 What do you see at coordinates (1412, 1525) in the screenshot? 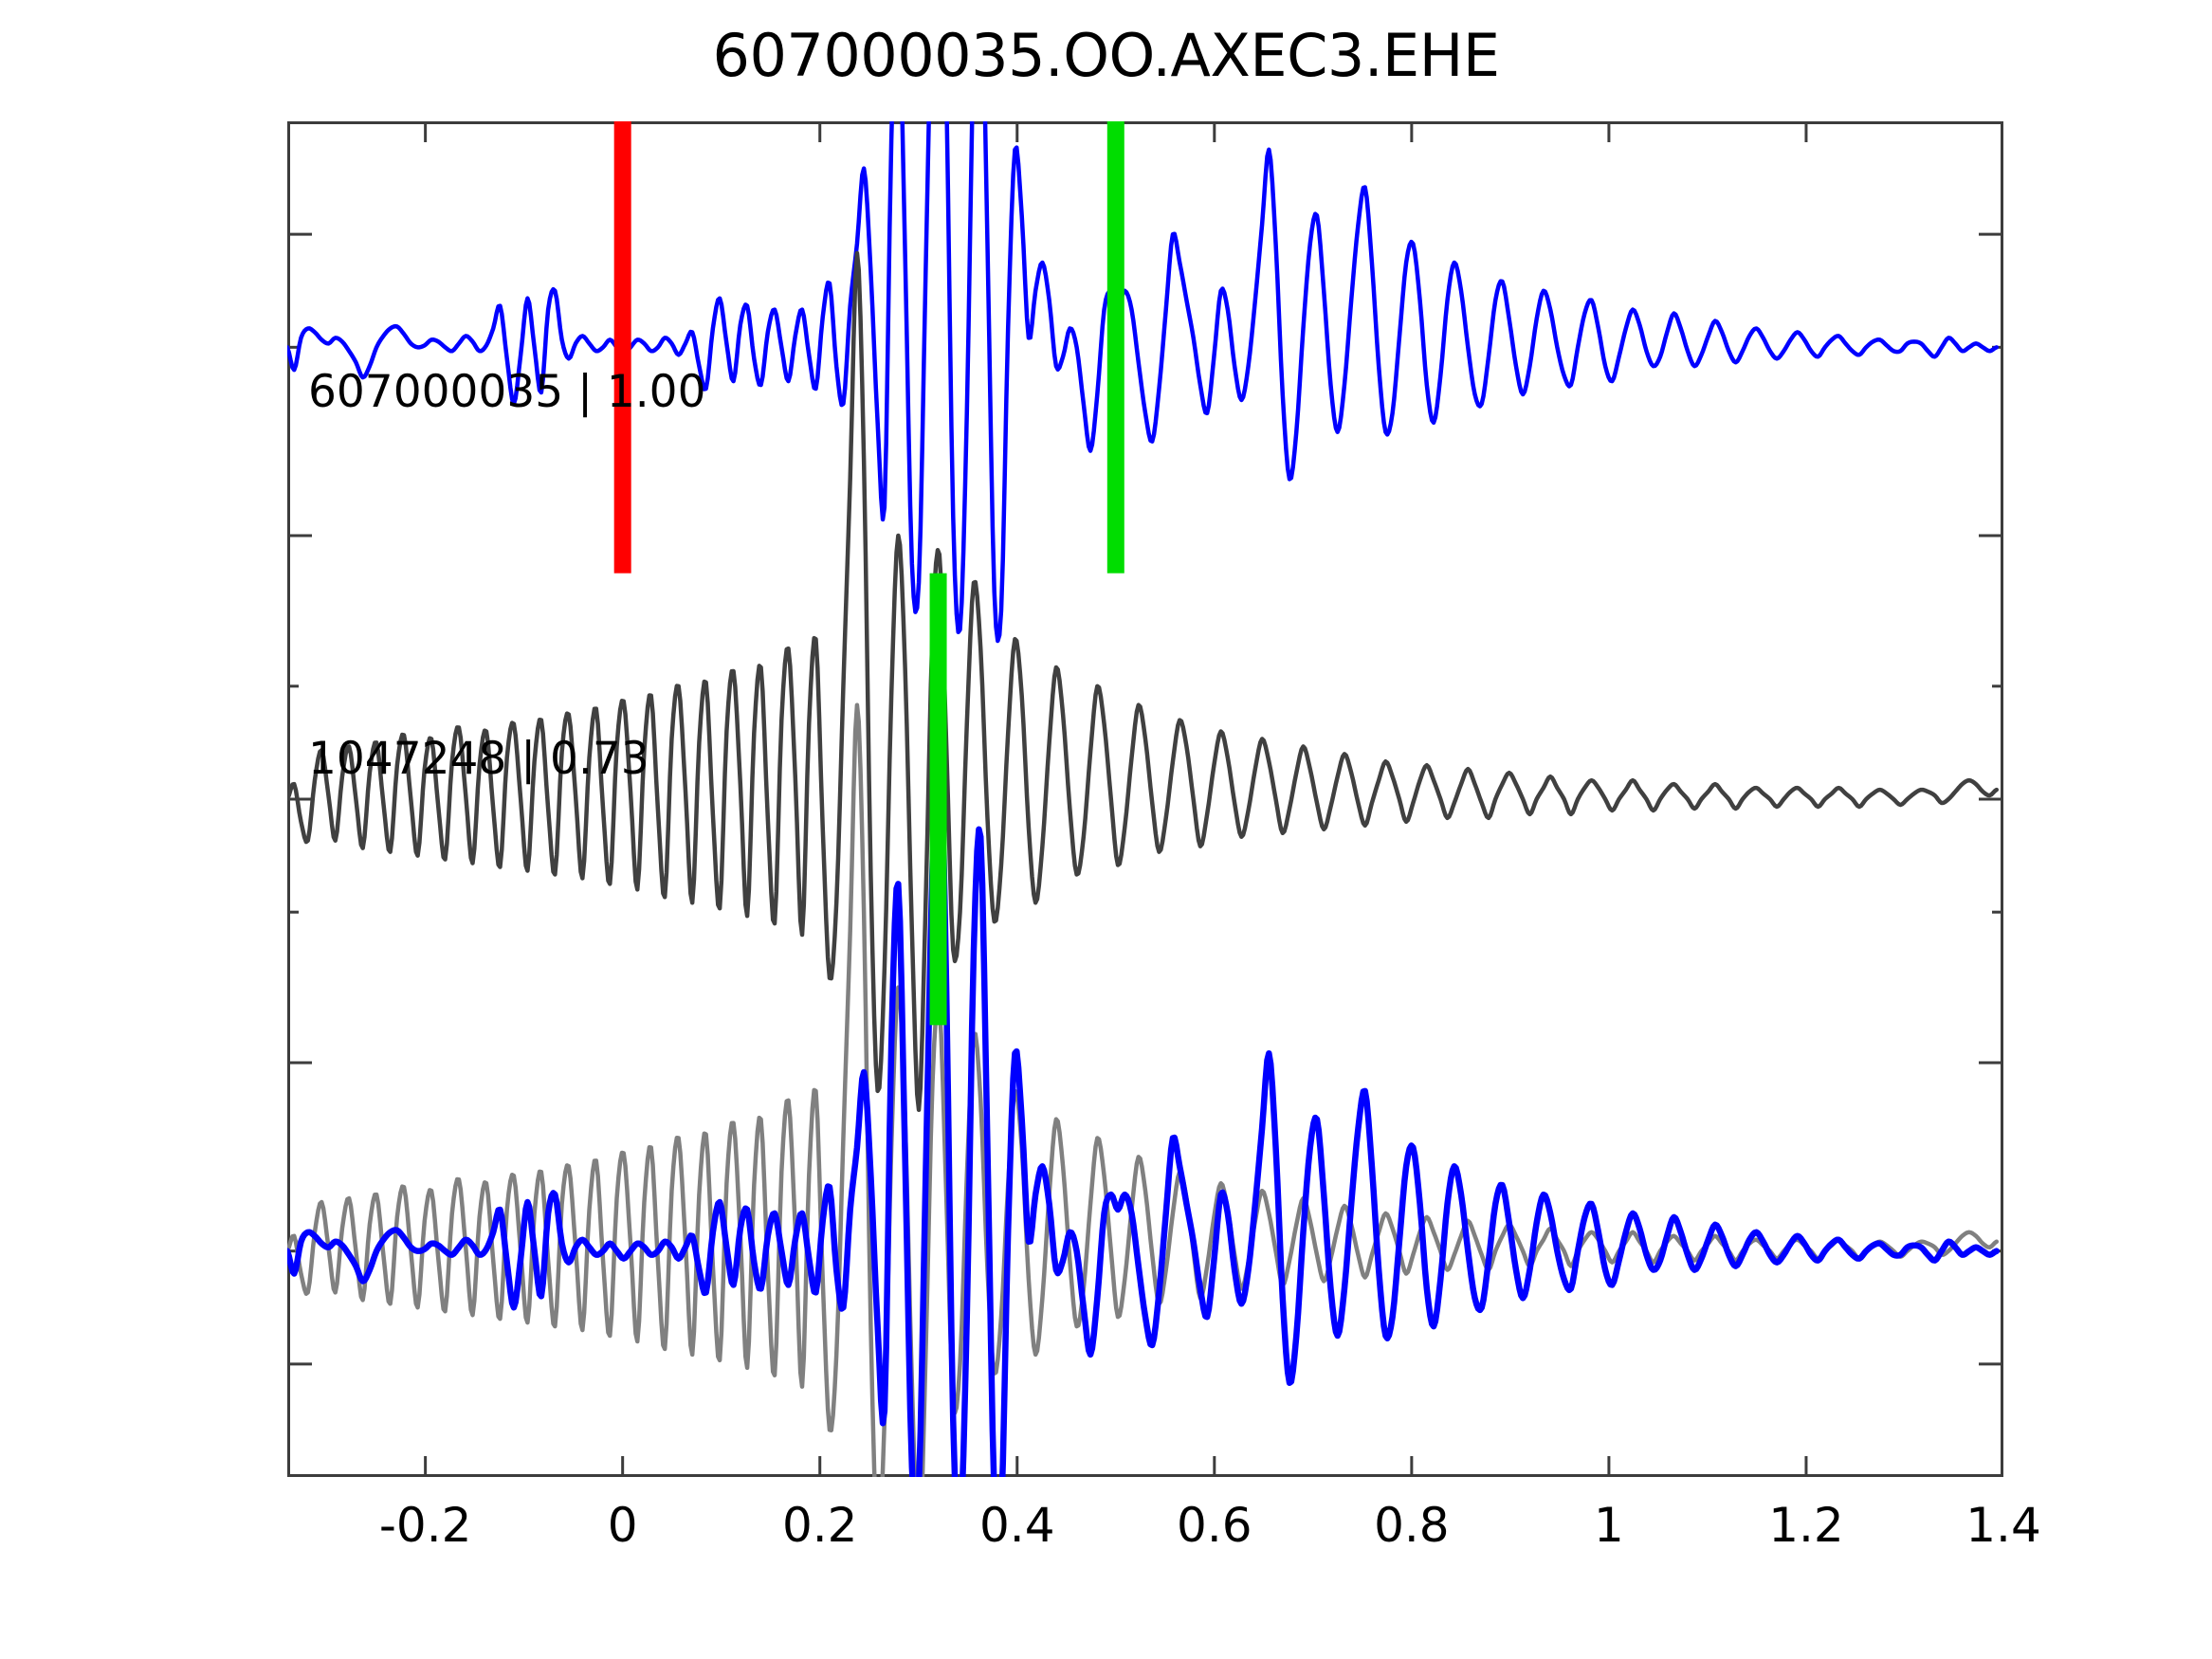
I see `xtick-label: 0.8` at bounding box center [1412, 1525].